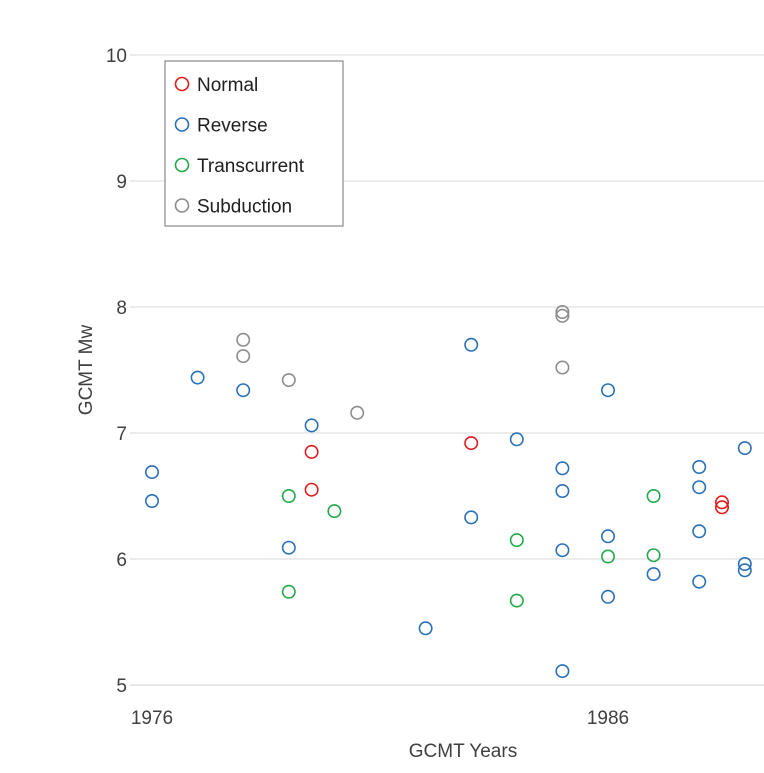  What do you see at coordinates (239, 146) in the screenshot?
I see `legend-items: Normal Reverse Transcurrent Subduction` at bounding box center [239, 146].